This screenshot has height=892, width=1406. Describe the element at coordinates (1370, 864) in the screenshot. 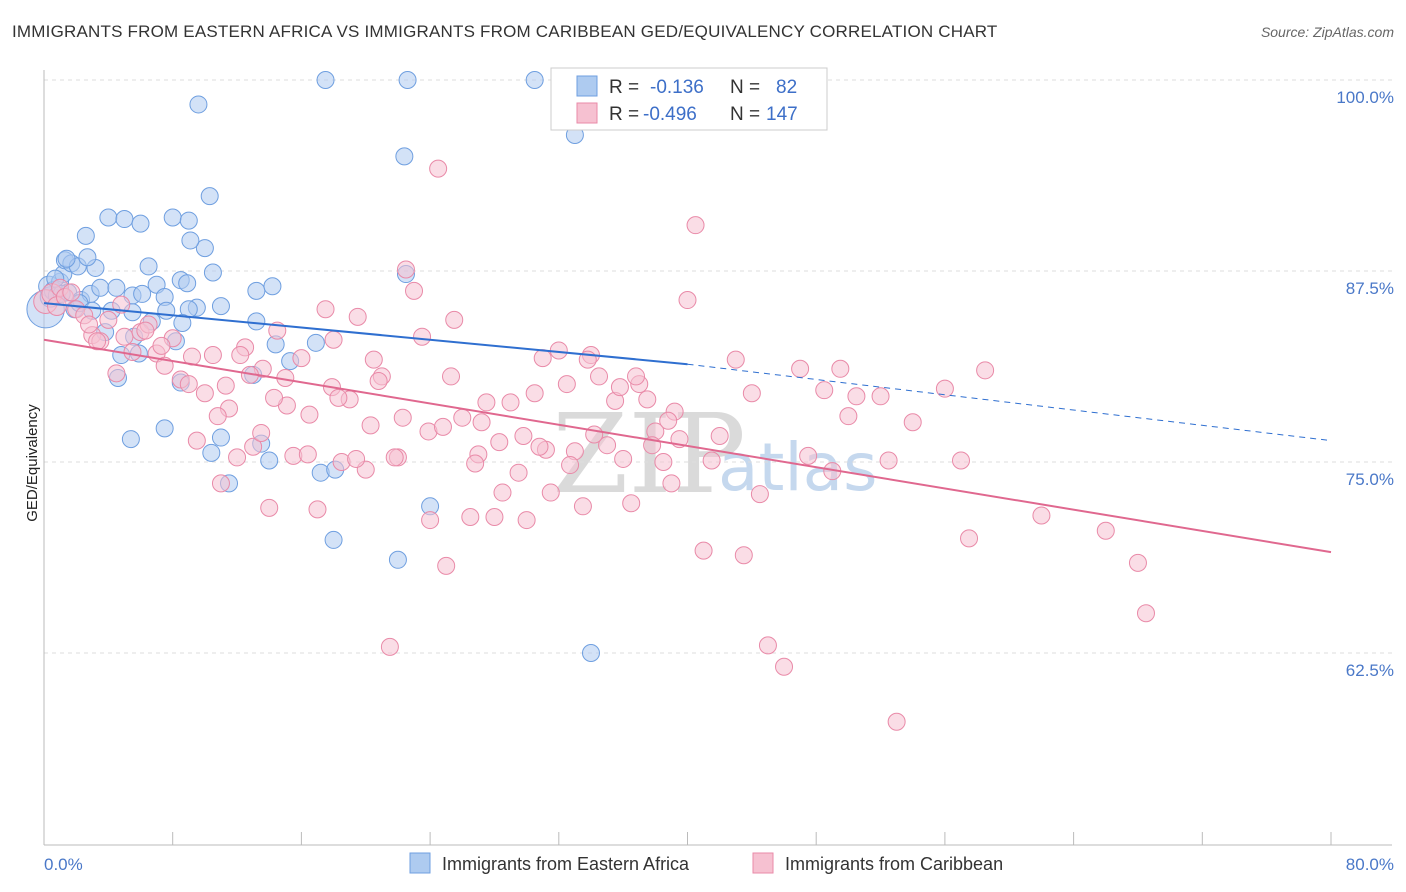

I see `x-tick-label-1: 80.0%` at that location.